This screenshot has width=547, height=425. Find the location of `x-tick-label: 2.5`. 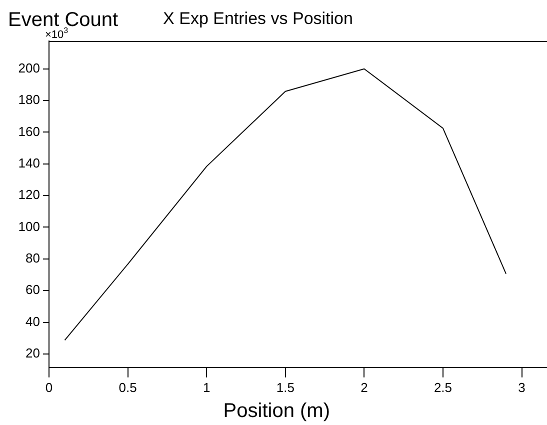

x-tick-label: 2.5 is located at coordinates (443, 387).